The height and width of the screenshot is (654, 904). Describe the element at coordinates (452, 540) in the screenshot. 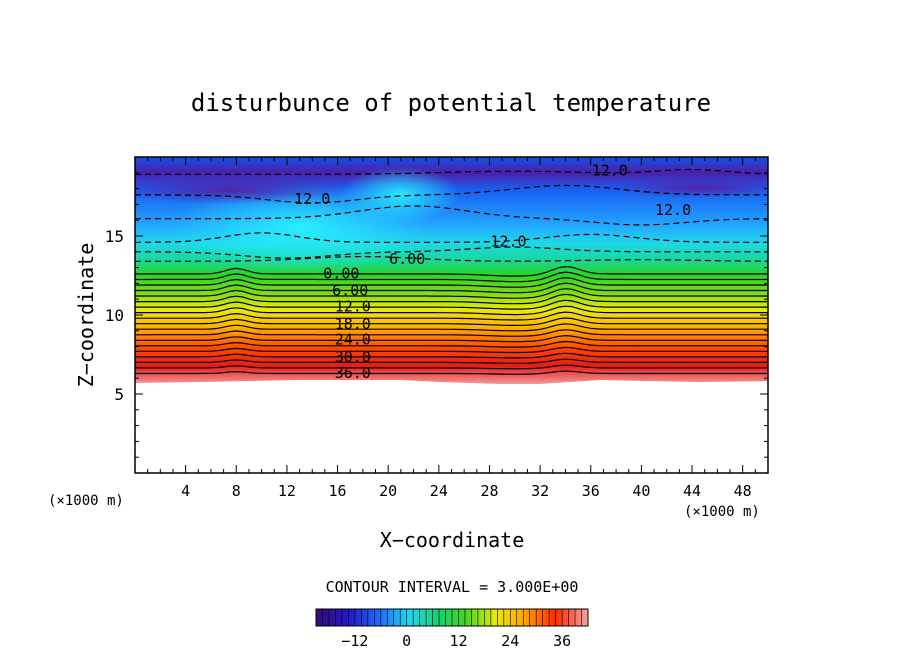

I see `x-axis-label: X−coordinate` at that location.